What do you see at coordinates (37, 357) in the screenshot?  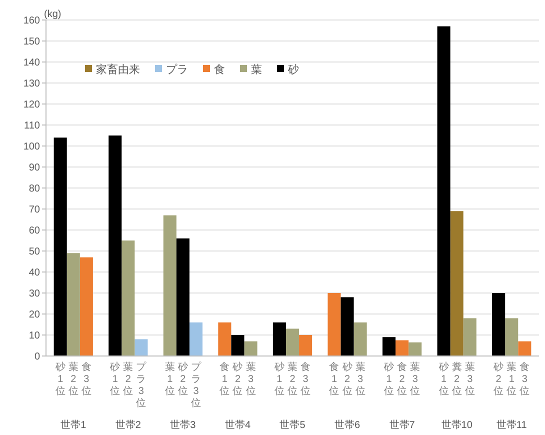 I see `y-tick-label: 0` at bounding box center [37, 357].